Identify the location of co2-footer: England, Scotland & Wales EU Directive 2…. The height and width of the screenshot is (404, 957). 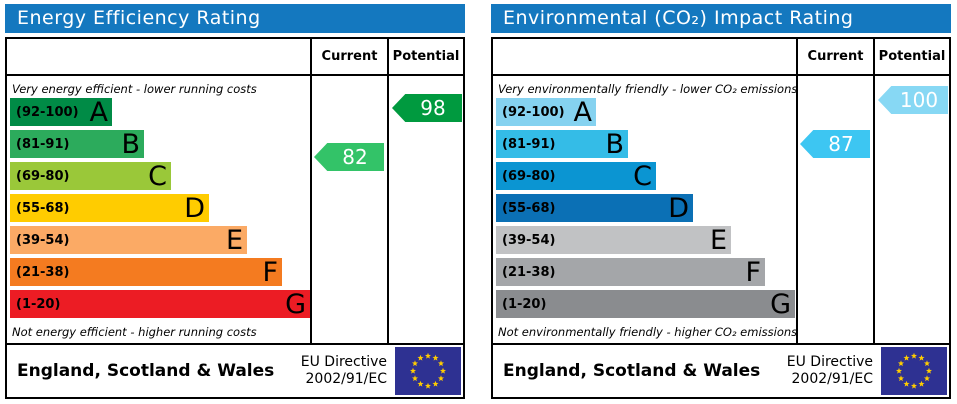
(721, 371).